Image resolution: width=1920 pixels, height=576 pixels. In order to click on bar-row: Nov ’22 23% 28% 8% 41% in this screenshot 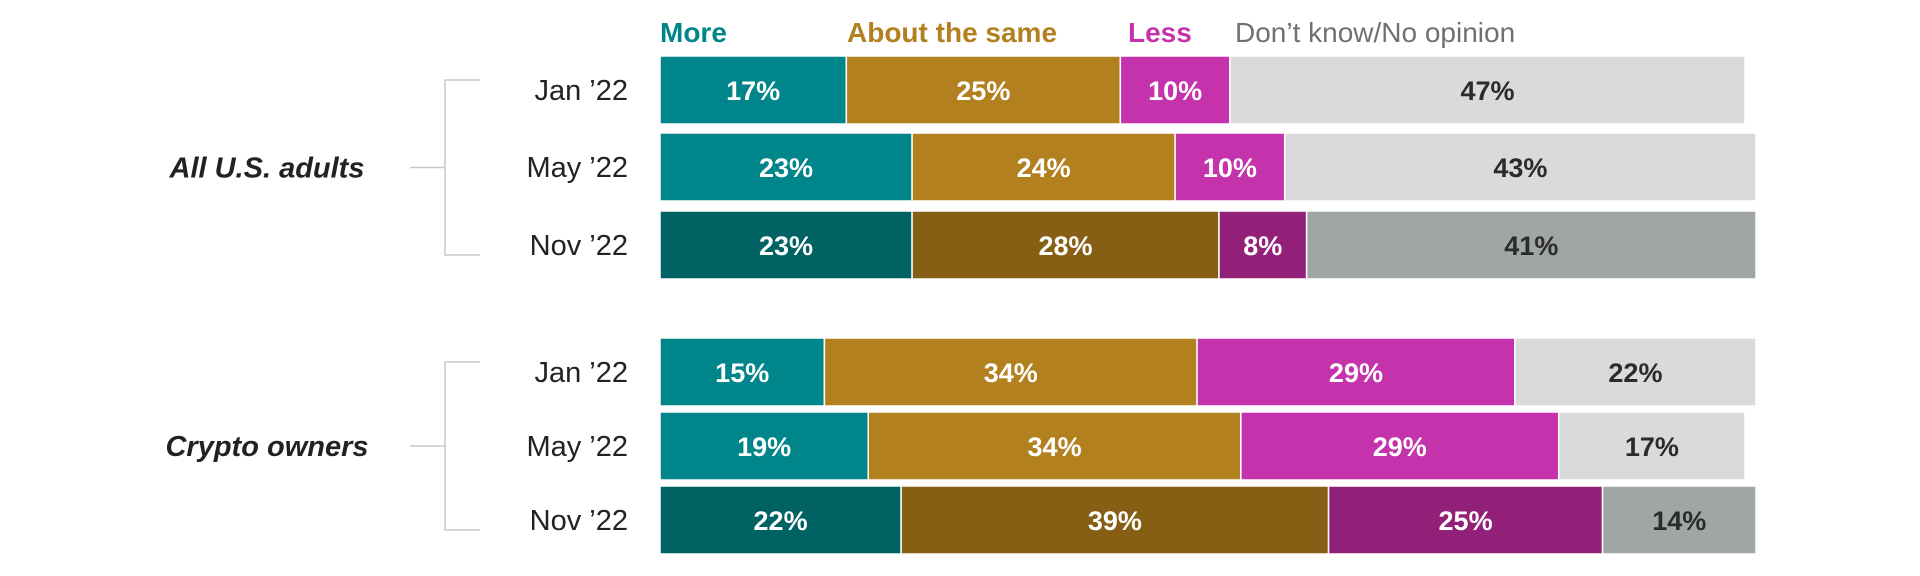, I will do `click(1143, 245)`.